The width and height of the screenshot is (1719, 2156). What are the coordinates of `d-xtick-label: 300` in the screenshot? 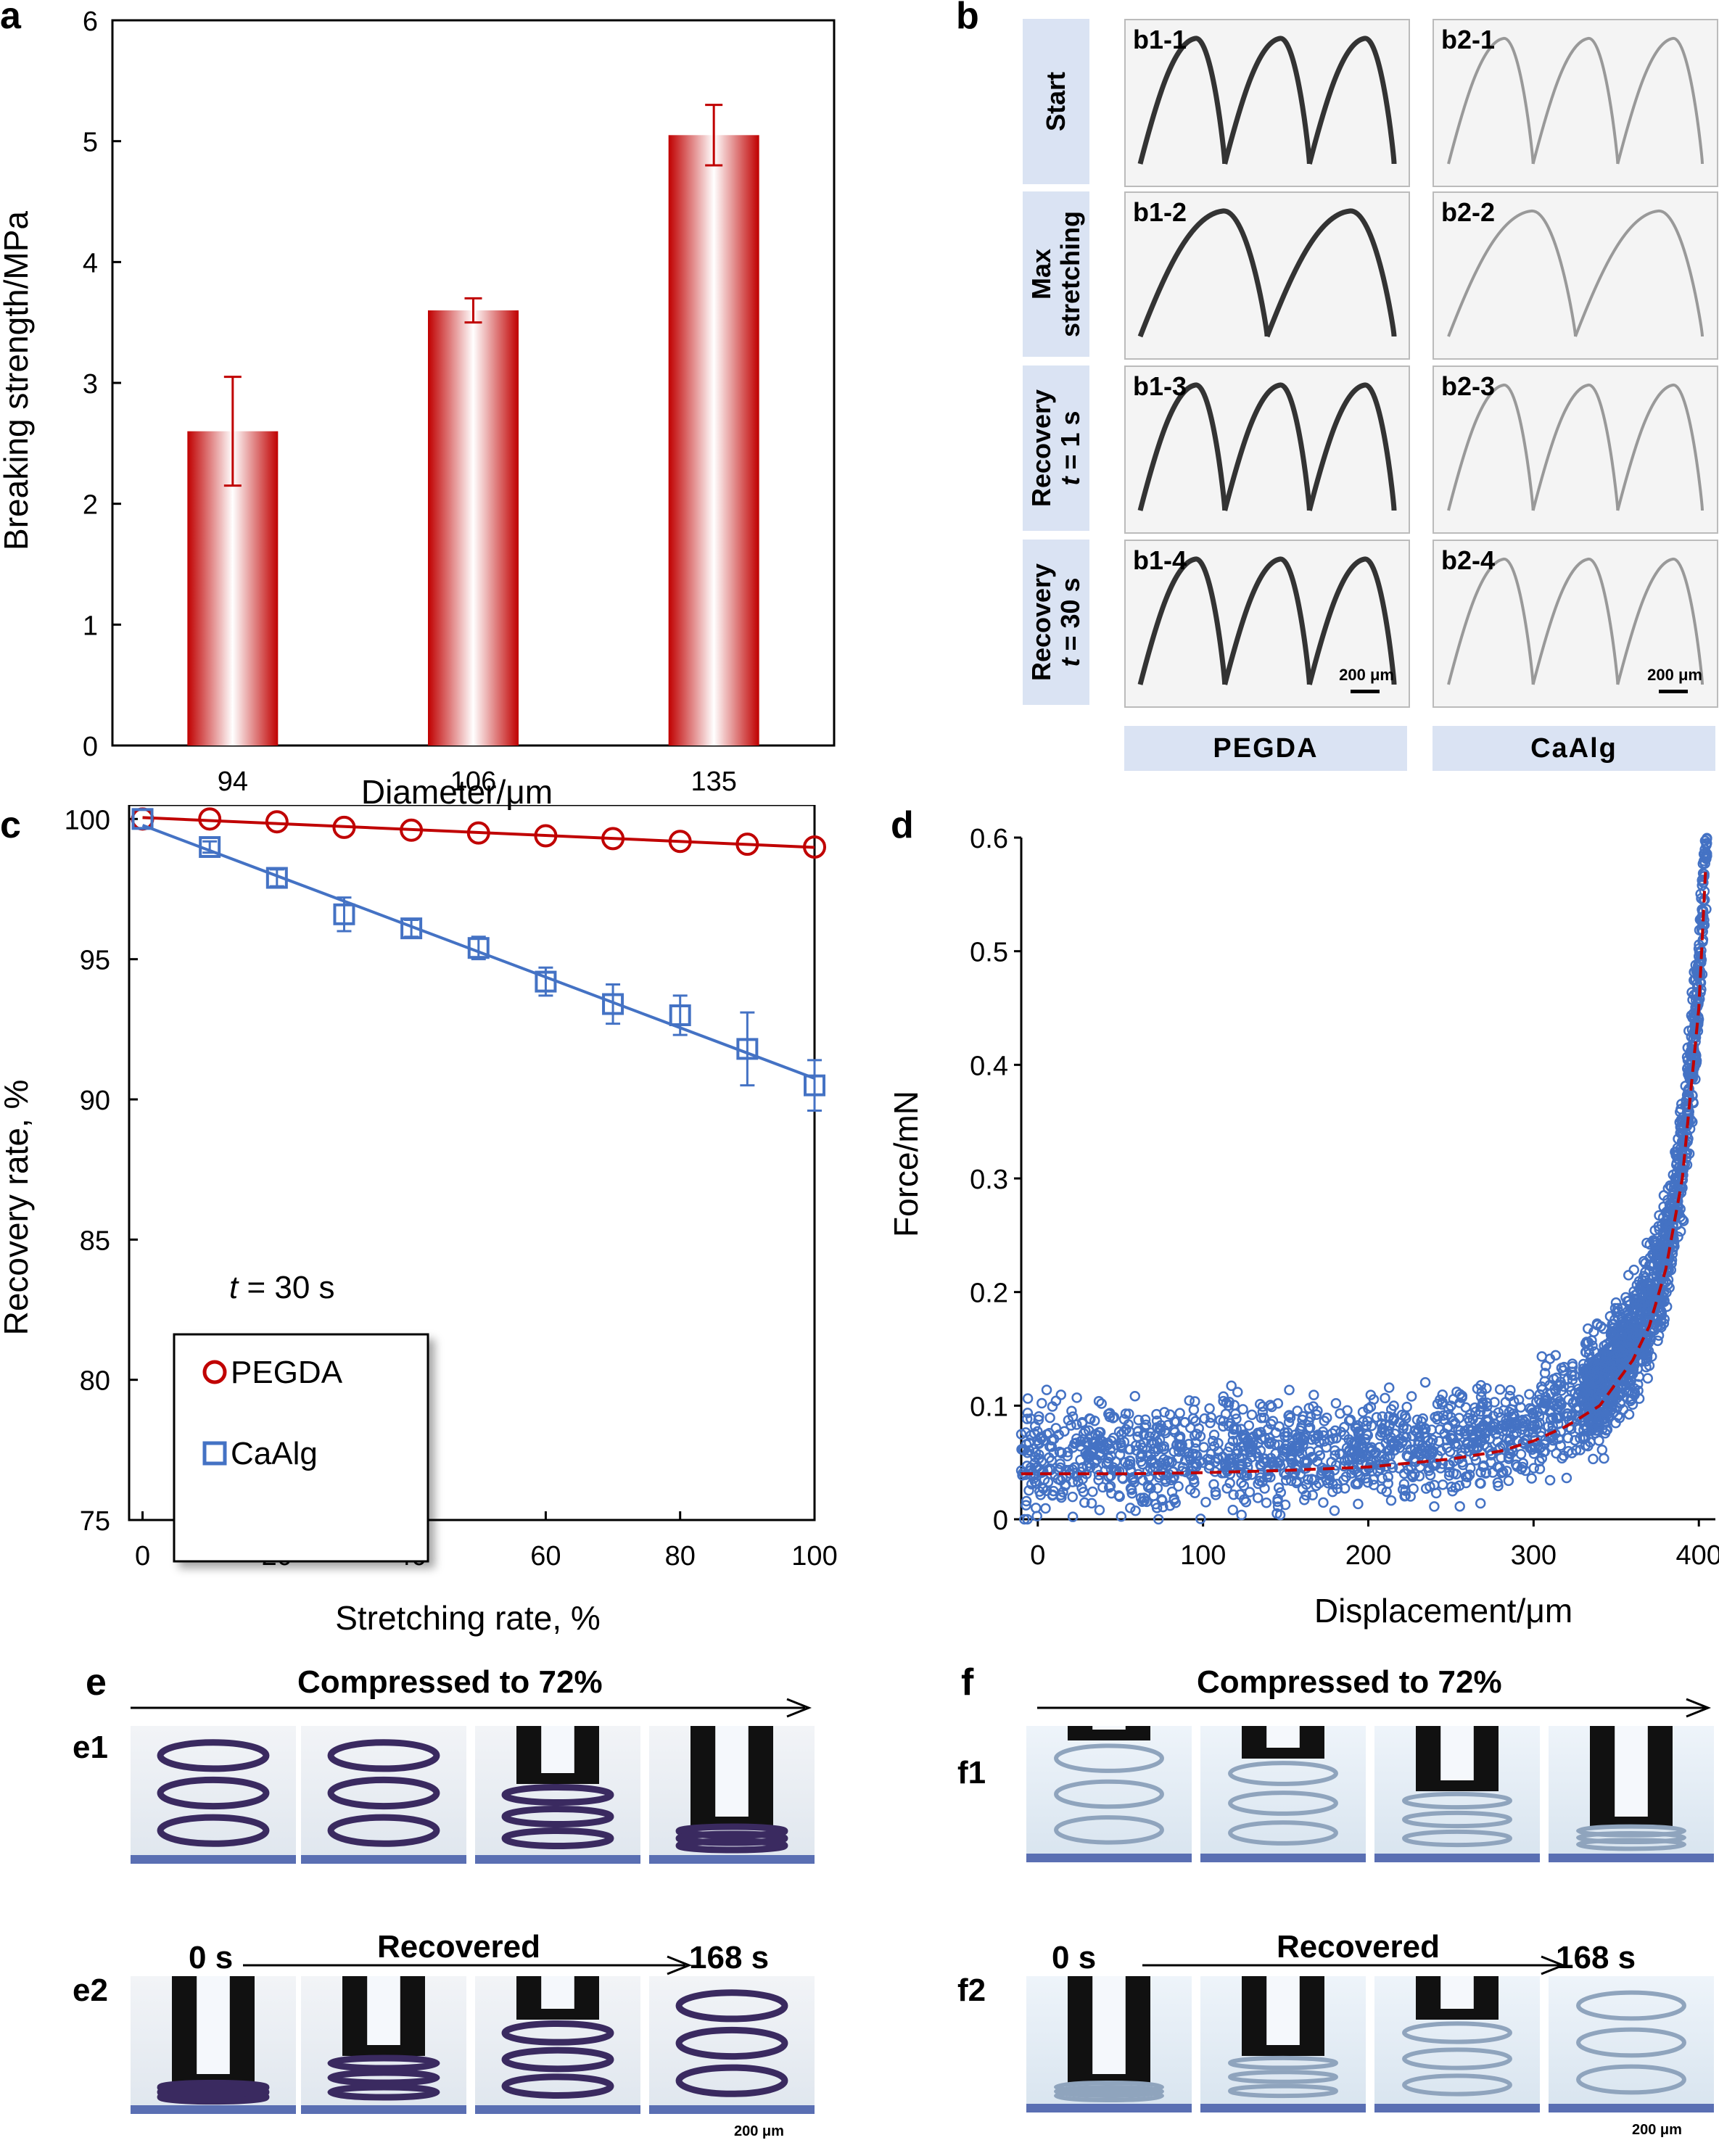 It's located at (1534, 1555).